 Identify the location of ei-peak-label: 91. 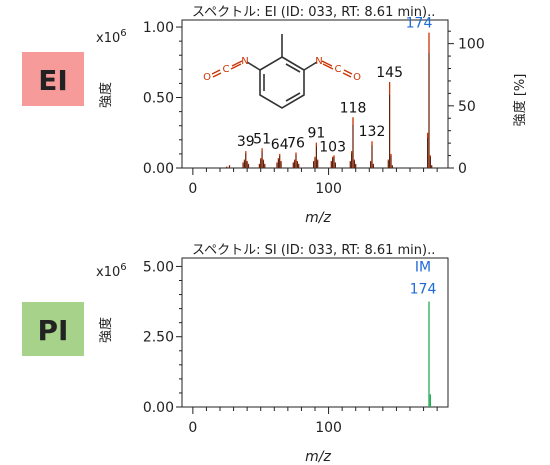
(316, 134).